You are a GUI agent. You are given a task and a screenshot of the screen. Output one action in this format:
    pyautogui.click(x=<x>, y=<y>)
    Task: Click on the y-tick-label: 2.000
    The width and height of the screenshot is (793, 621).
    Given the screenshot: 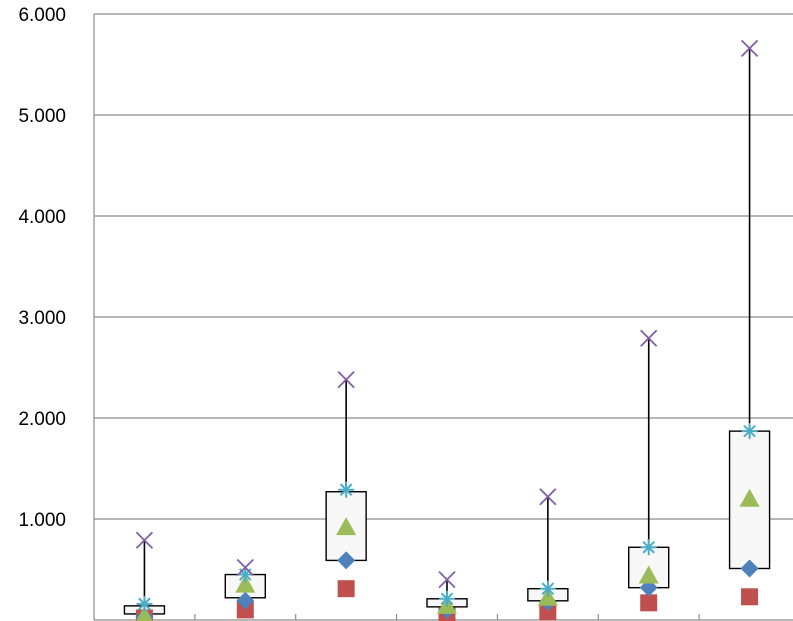 What is the action you would take?
    pyautogui.click(x=42, y=419)
    